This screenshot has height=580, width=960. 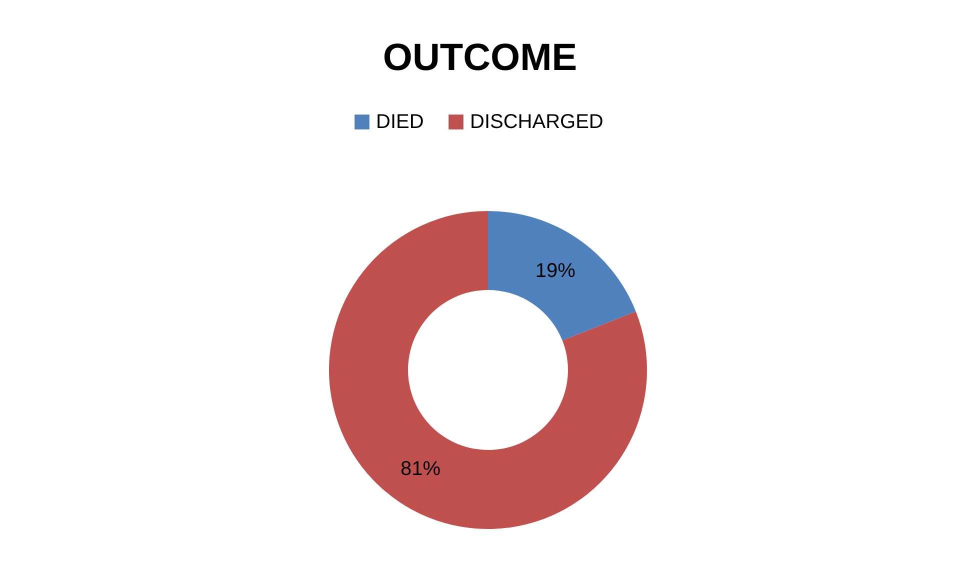 I want to click on chart-title: OUTCOME, so click(x=480, y=58).